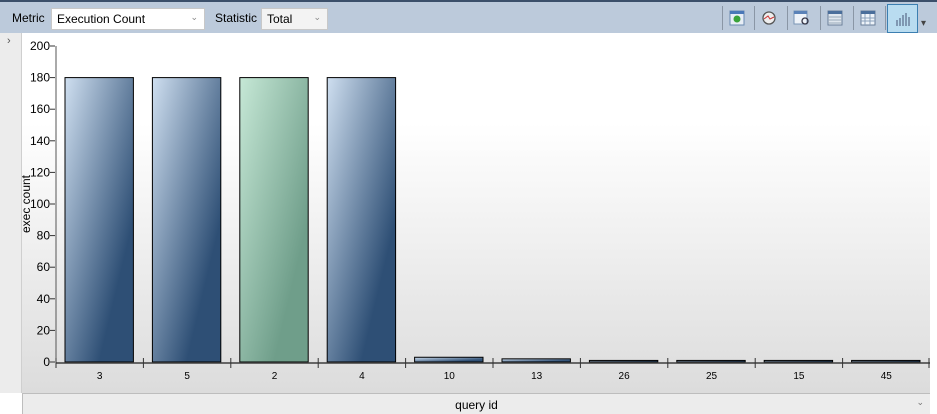  Describe the element at coordinates (44, 267) in the screenshot. I see `y-tick-label: 60` at that location.